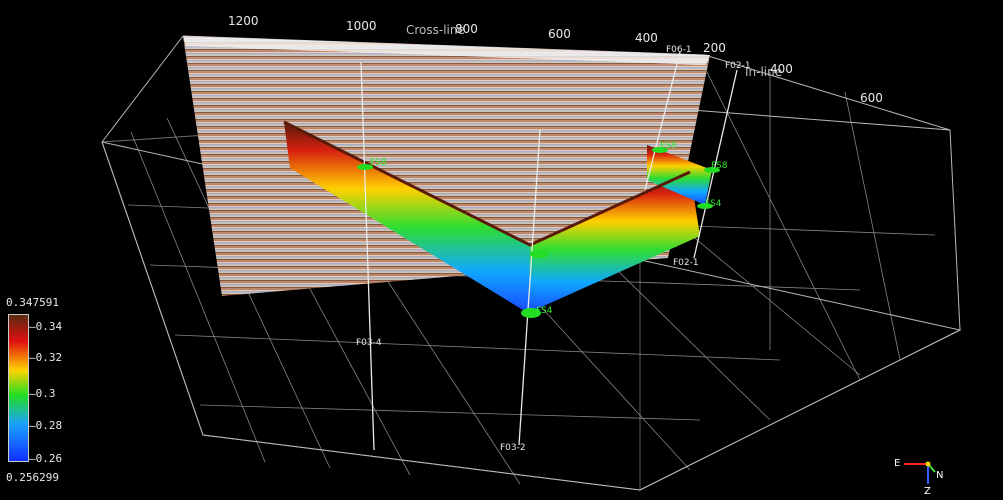 This screenshot has height=500, width=1003. I want to click on inline-tick: 400, so click(781, 69).